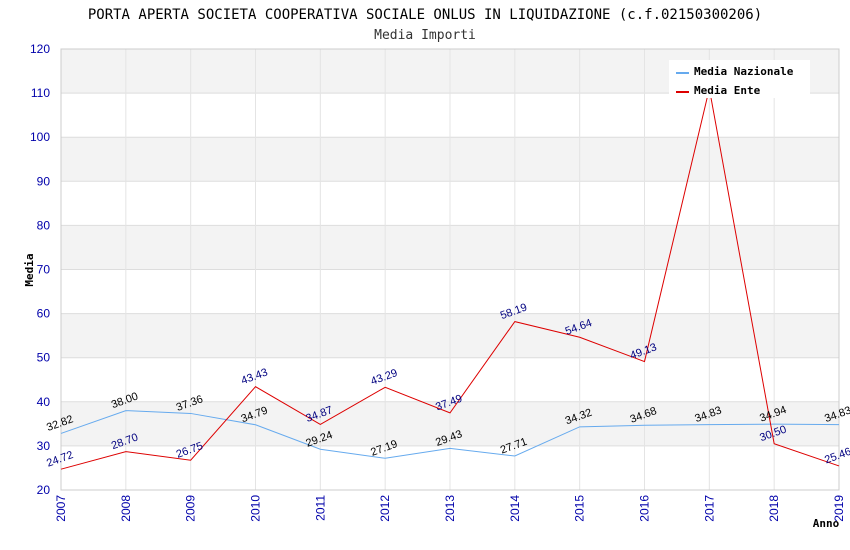 Image resolution: width=850 pixels, height=550 pixels. What do you see at coordinates (425, 35) in the screenshot?
I see `chart-subtitle: Media Importi` at bounding box center [425, 35].